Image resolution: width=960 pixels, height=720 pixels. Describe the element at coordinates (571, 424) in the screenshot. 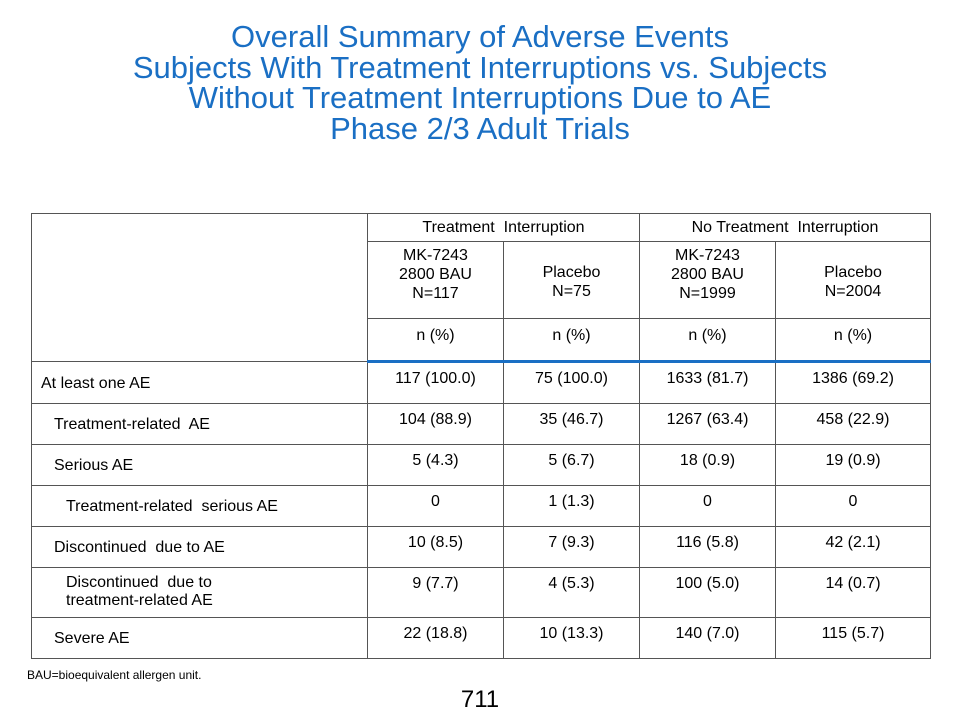

I see `table-cell: 35 (46.7)` at that location.